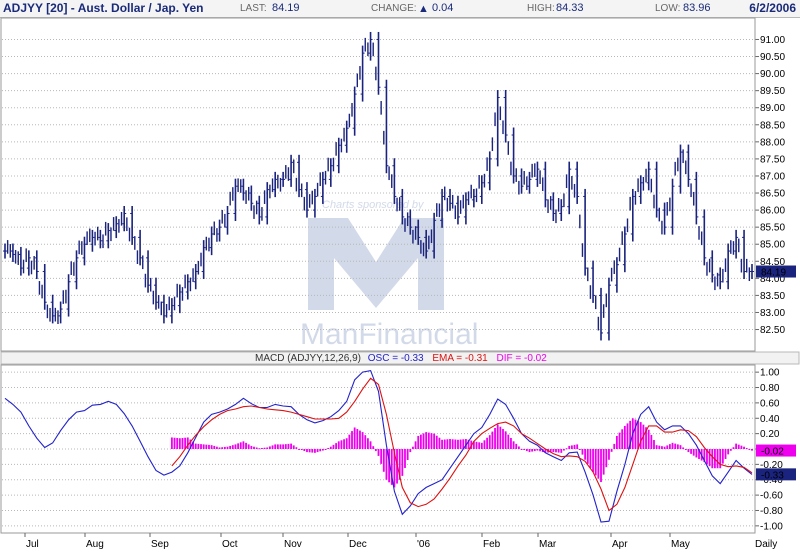 This screenshot has width=800, height=550. I want to click on macd-tick-label: -0.20, so click(771, 465).